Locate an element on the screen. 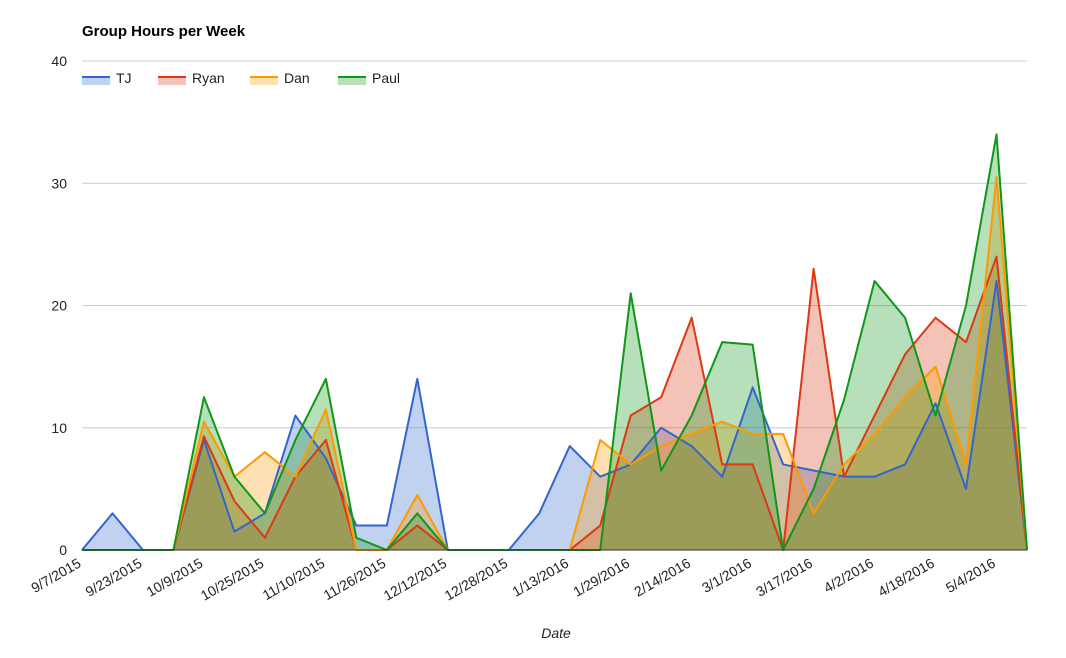  y-tick-label: 20 is located at coordinates (59, 306).